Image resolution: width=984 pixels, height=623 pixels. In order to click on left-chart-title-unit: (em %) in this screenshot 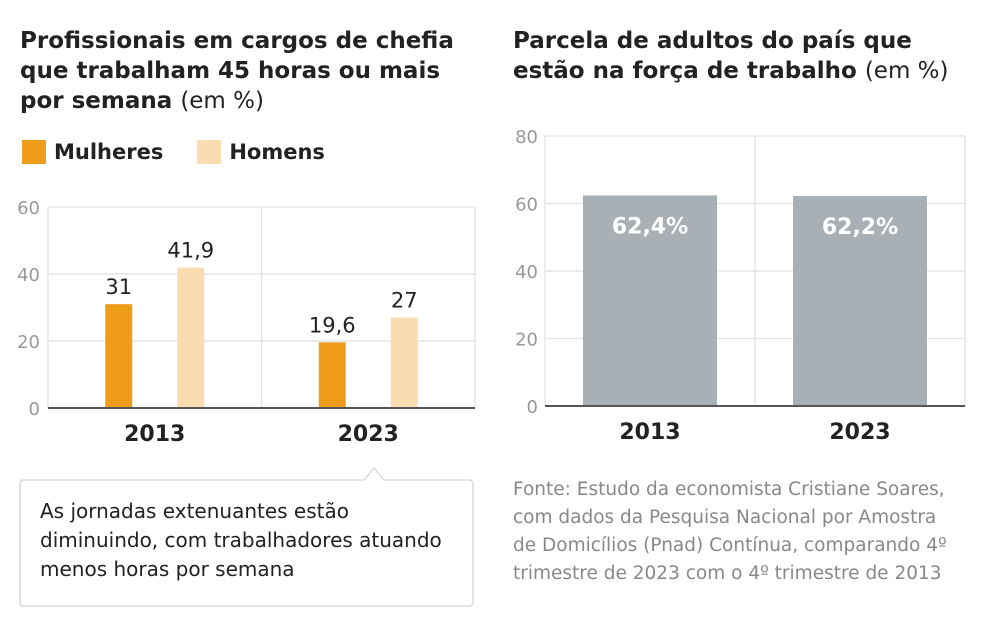, I will do `click(222, 101)`.